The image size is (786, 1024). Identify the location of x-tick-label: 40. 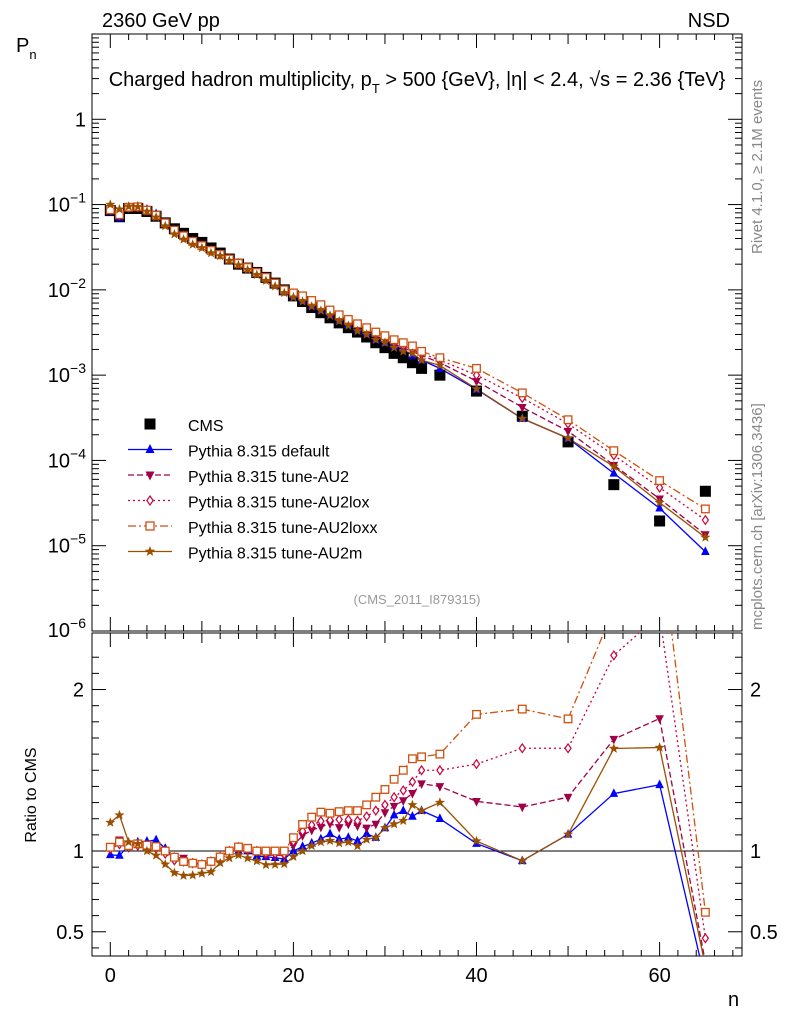
(476, 976).